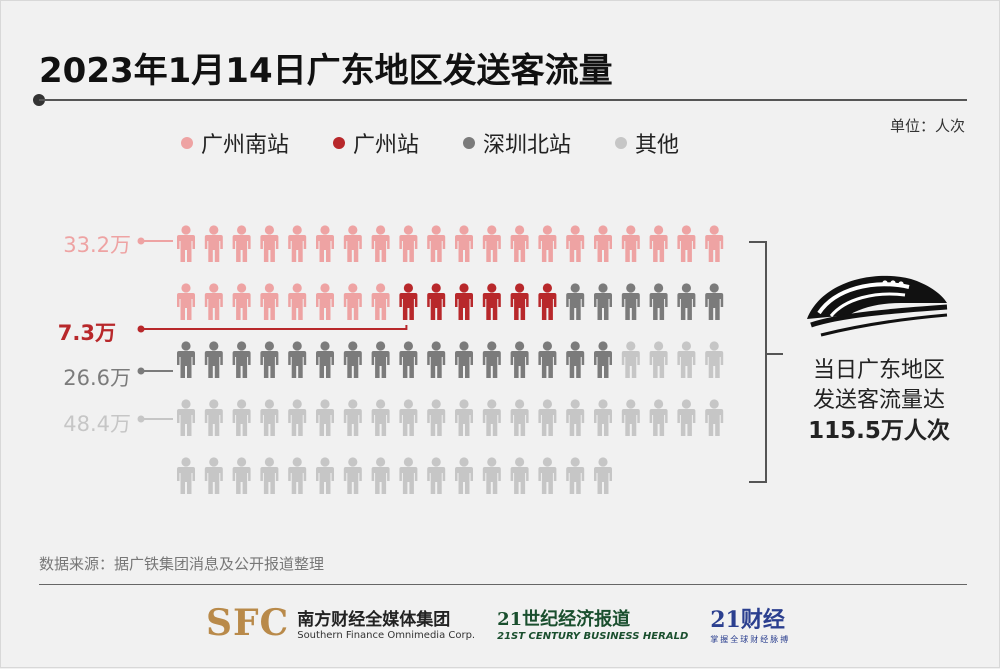 The width and height of the screenshot is (1000, 669). I want to click on sfc-english-name: Southern Finance Omnimedia Corp., so click(386, 635).